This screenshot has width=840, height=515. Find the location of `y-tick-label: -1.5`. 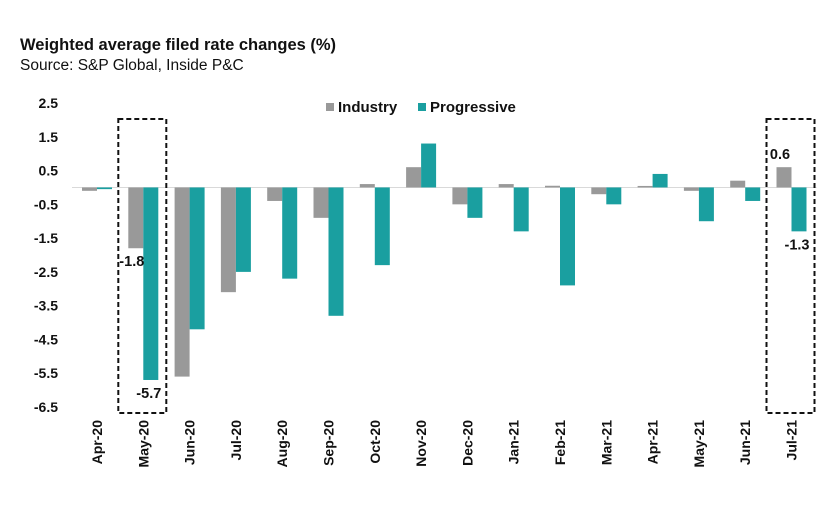

y-tick-label: -1.5 is located at coordinates (46, 238).